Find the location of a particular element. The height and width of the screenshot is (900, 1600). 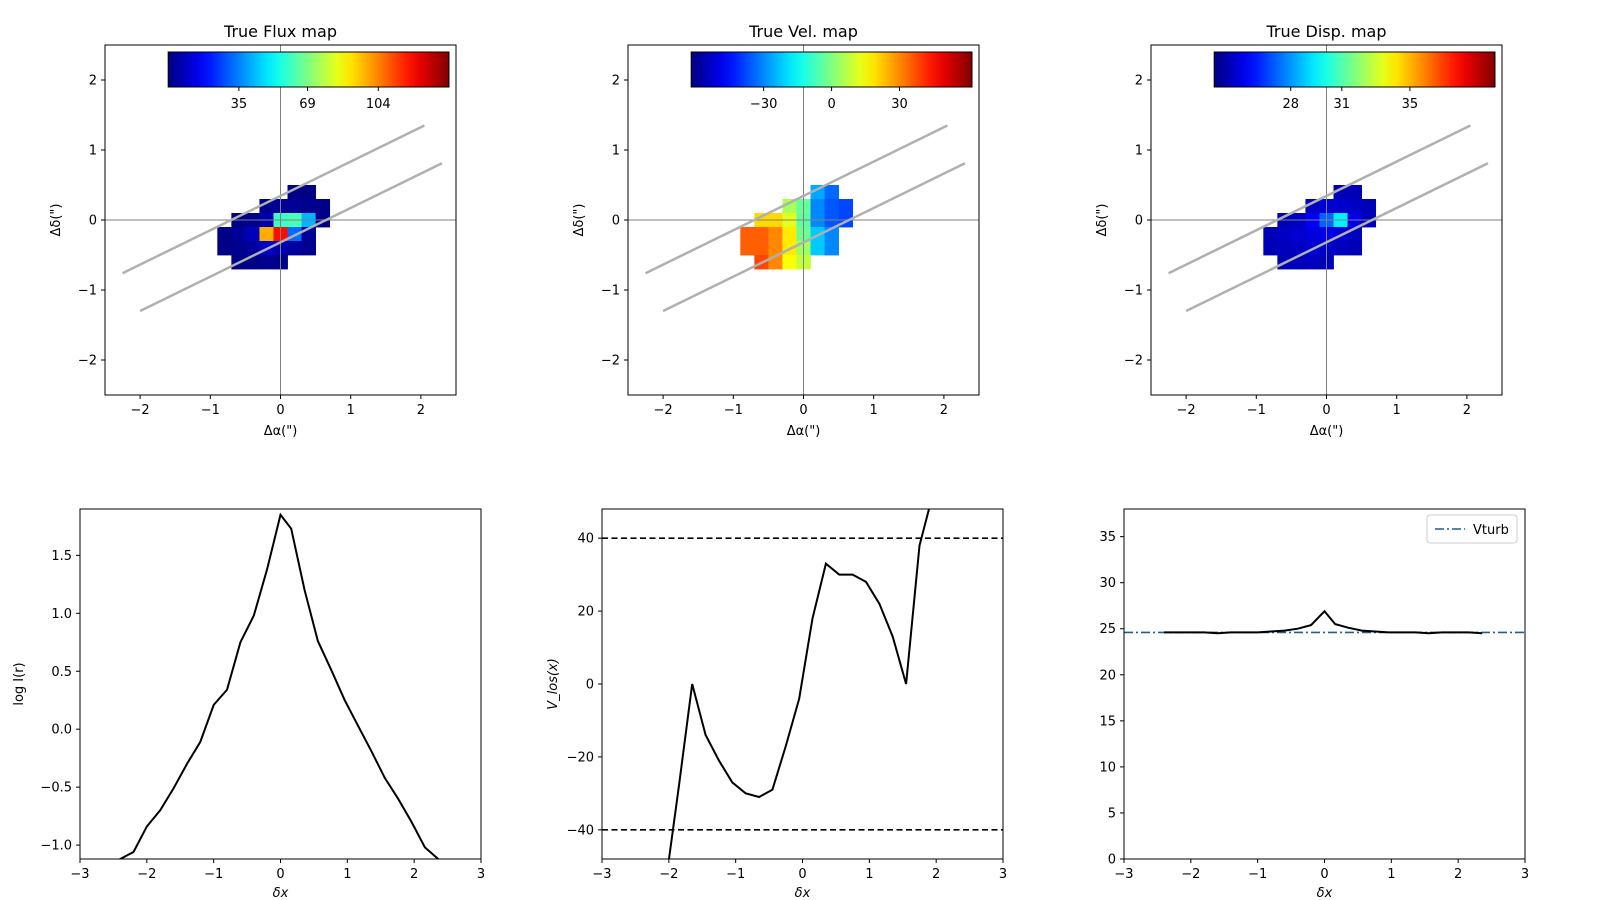

colorbar-tick-label: 28 is located at coordinates (1290, 104).